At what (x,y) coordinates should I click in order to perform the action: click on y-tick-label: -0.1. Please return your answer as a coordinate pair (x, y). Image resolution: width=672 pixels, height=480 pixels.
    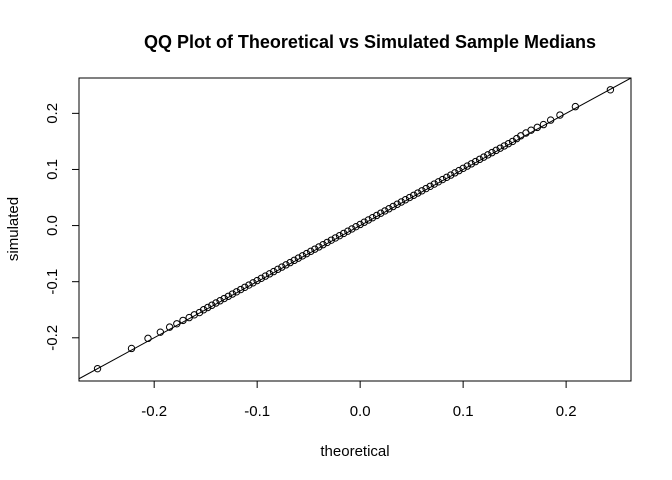
    Looking at the image, I should click on (52, 282).